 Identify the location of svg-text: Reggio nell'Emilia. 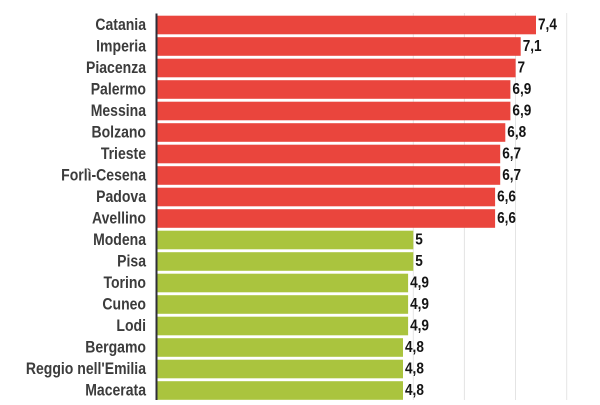
(86, 369).